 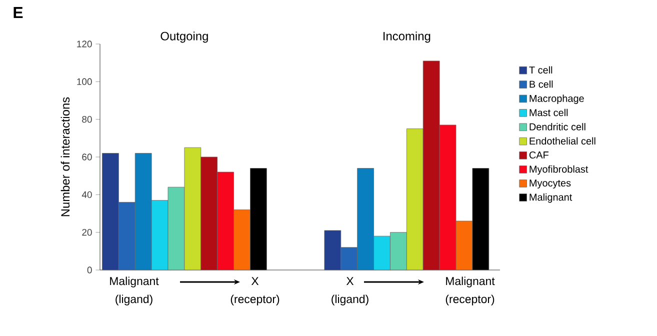 What do you see at coordinates (551, 198) in the screenshot?
I see `legend-label: Malignant` at bounding box center [551, 198].